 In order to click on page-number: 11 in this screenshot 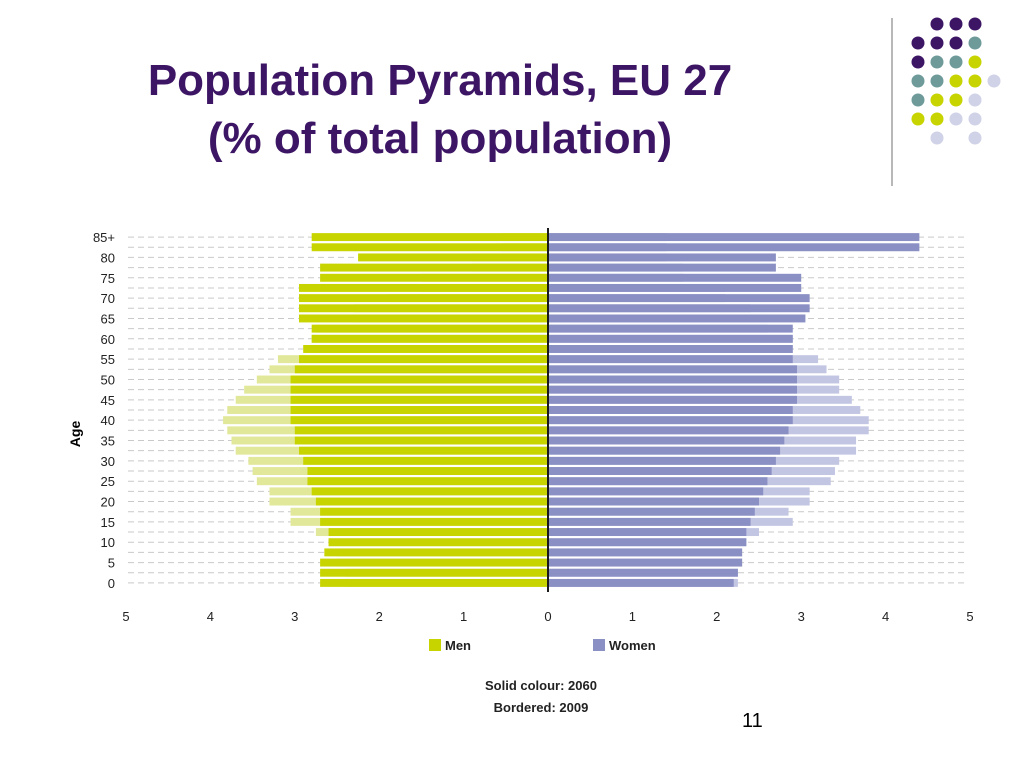, I will do `click(752, 721)`.